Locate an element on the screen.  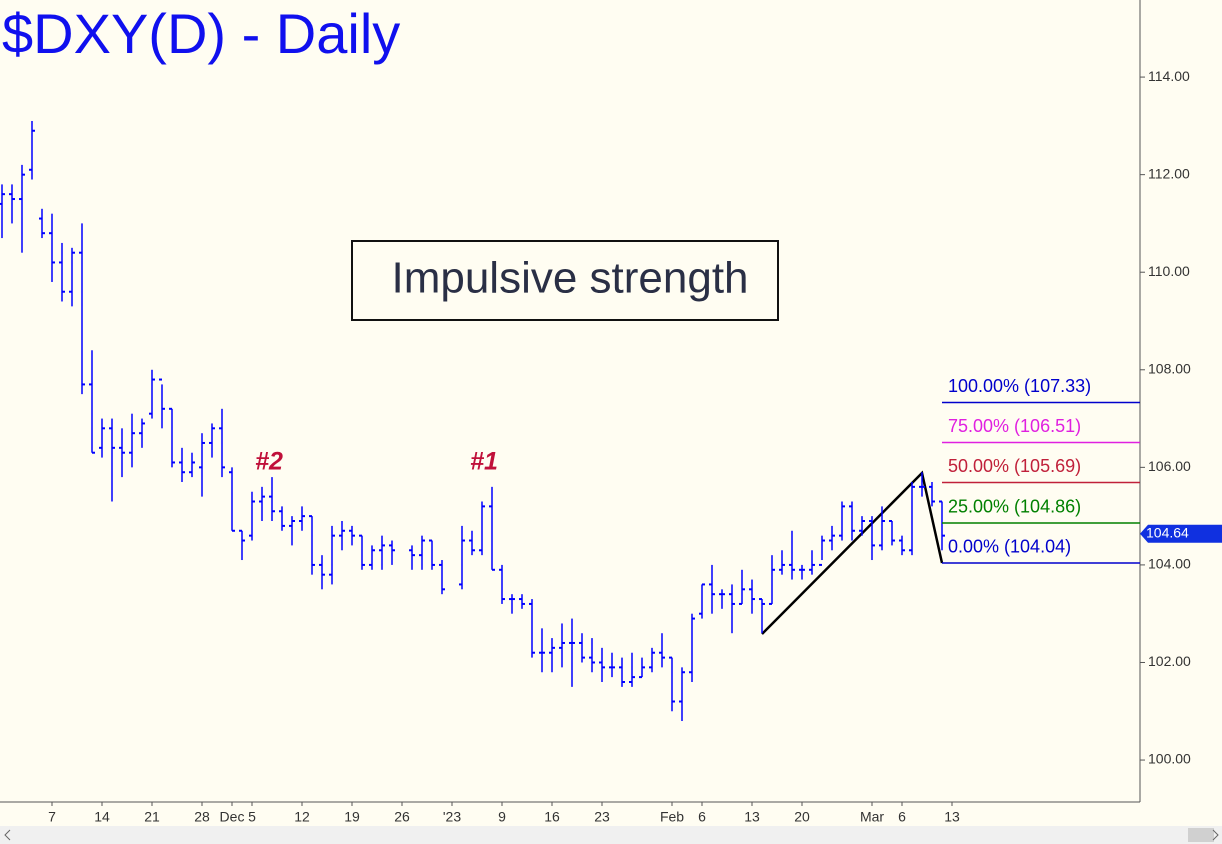
x-tick-label: Feb is located at coordinates (672, 817).